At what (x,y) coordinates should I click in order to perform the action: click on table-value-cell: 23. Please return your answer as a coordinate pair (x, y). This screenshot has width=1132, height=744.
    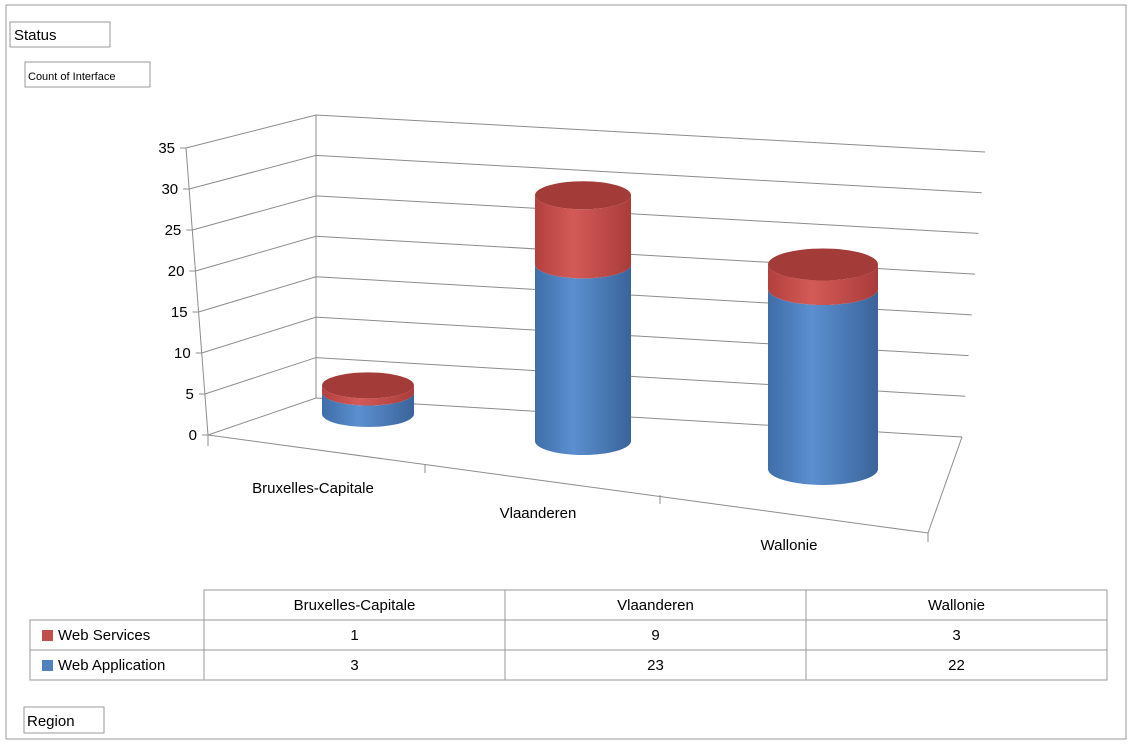
    Looking at the image, I should click on (655, 665).